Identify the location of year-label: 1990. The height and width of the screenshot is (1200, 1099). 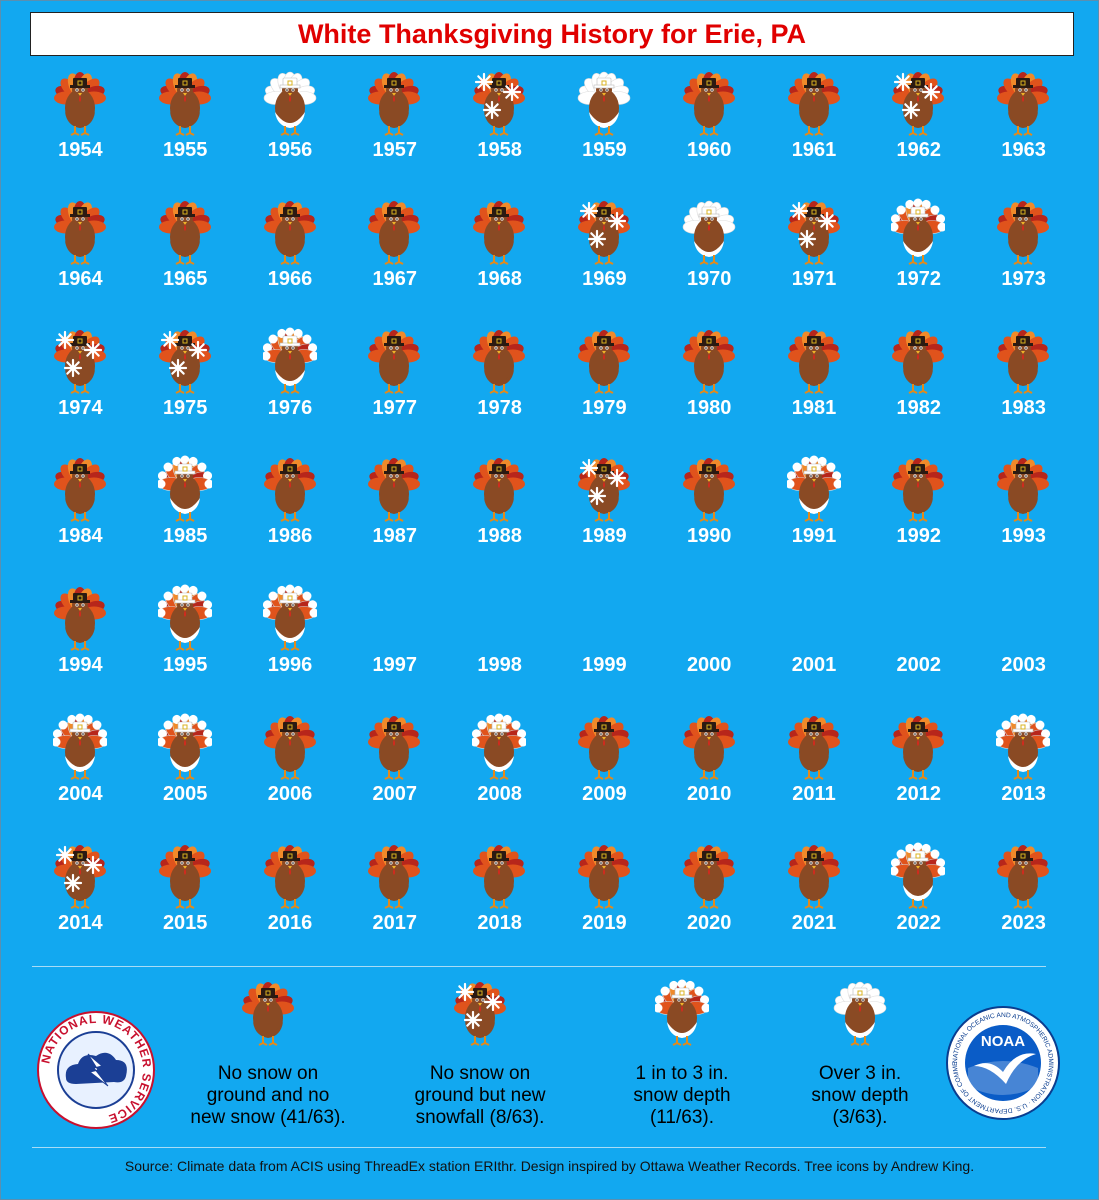
(709, 536).